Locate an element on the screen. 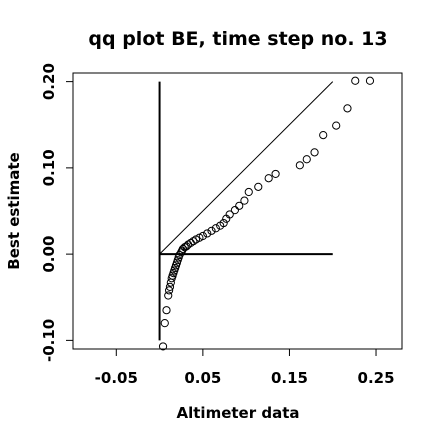 This screenshot has width=440, height=440. y-axis-ticks: -0.10 0.00 0.10 0.20 is located at coordinates (56, 212).